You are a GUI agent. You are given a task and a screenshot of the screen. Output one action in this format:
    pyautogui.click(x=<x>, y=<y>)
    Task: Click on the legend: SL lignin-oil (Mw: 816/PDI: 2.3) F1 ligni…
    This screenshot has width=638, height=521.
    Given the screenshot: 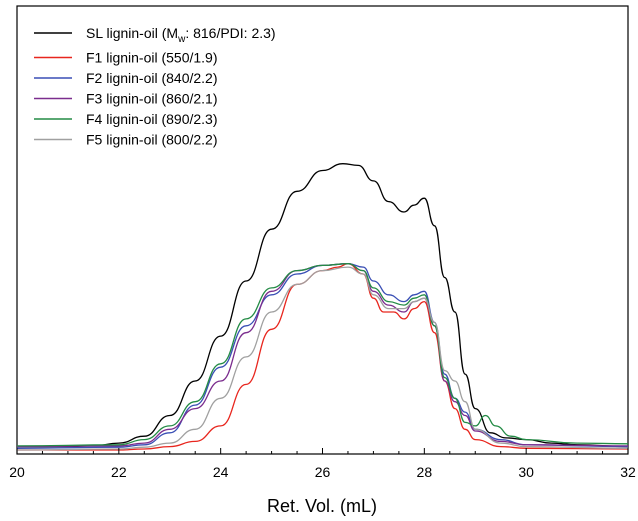 What is the action you would take?
    pyautogui.click(x=155, y=86)
    